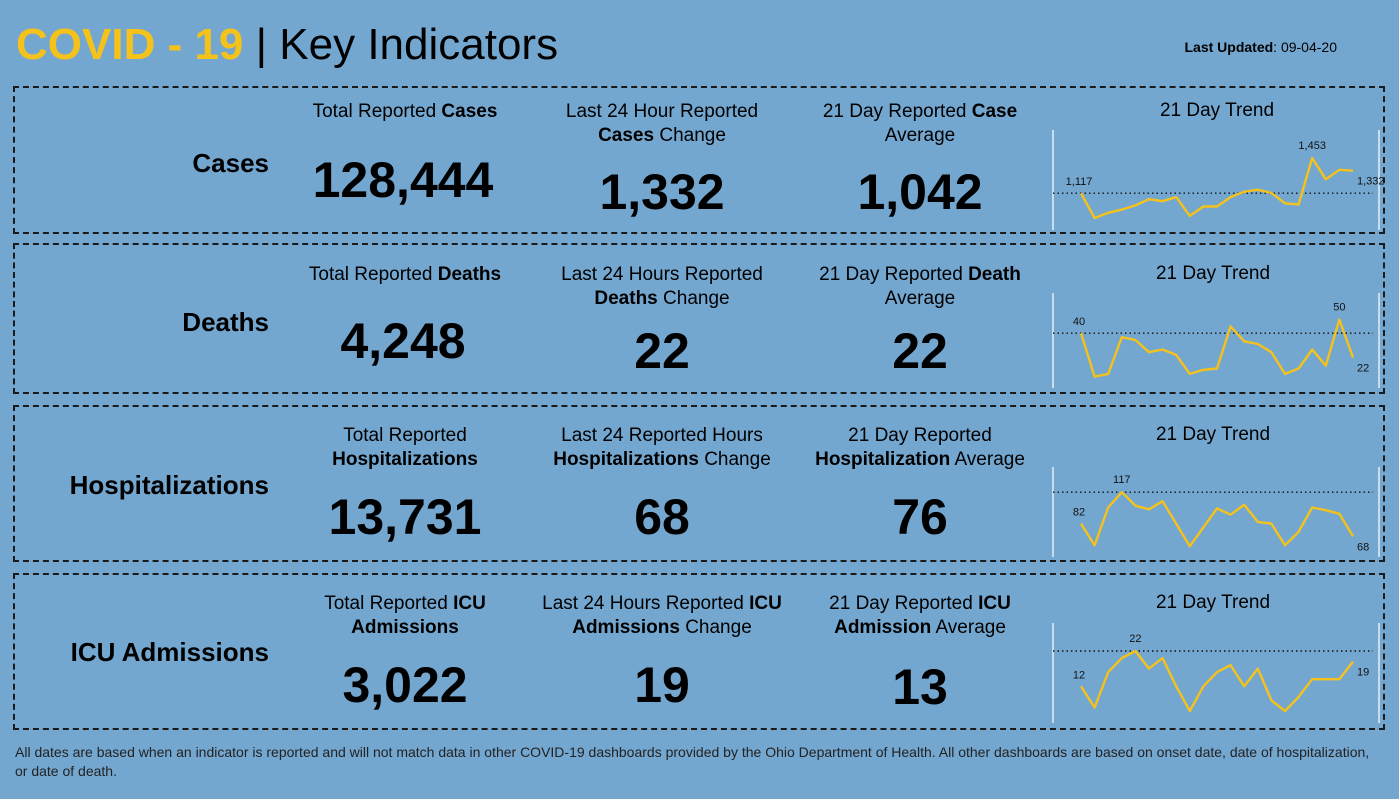 The width and height of the screenshot is (1399, 799). Describe the element at coordinates (1217, 110) in the screenshot. I see `trend-title-cases: 21 Day Trend` at that location.